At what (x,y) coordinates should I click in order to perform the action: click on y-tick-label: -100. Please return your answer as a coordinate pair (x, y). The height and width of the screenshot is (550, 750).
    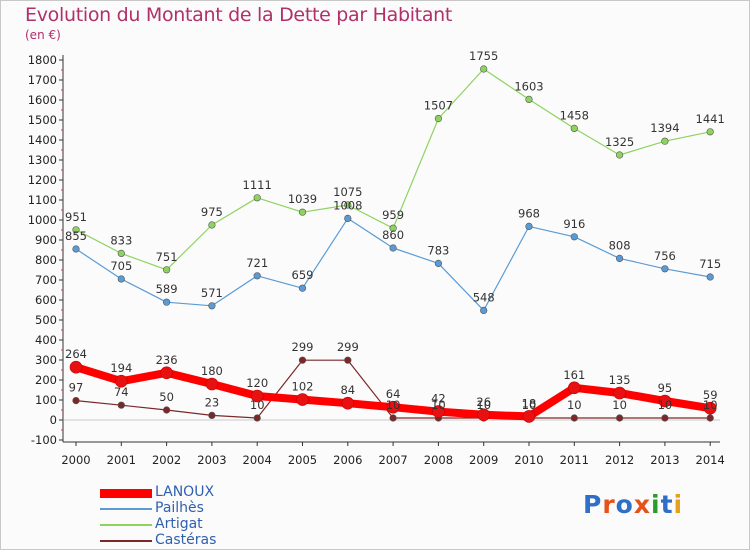
    Looking at the image, I should click on (44, 440).